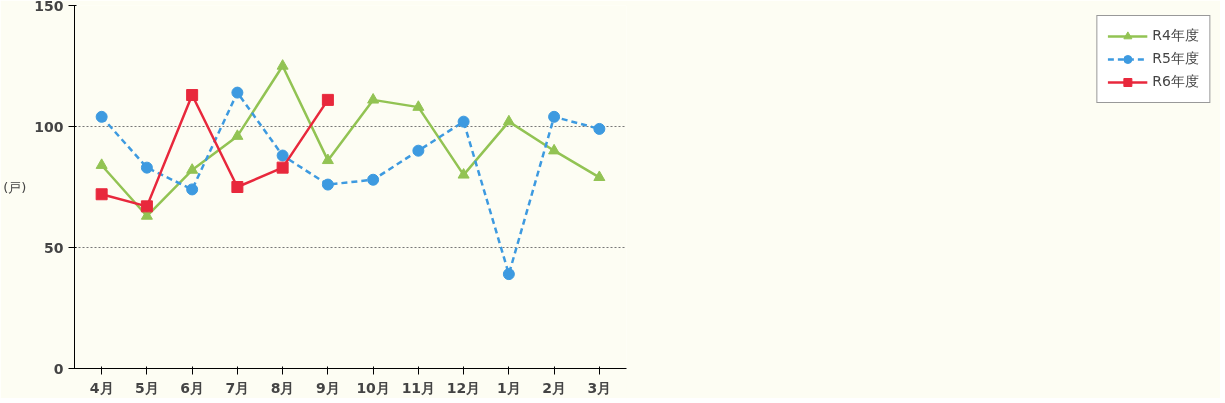 The image size is (1225, 403). What do you see at coordinates (15, 187) in the screenshot?
I see `y-axis-title: (戸)` at bounding box center [15, 187].